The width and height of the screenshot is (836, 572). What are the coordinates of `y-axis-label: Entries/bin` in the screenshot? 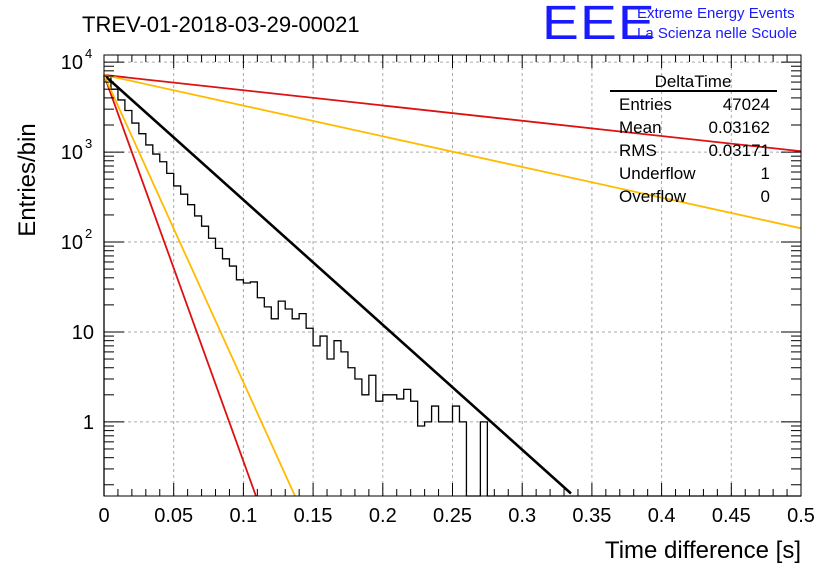 It's located at (27, 179).